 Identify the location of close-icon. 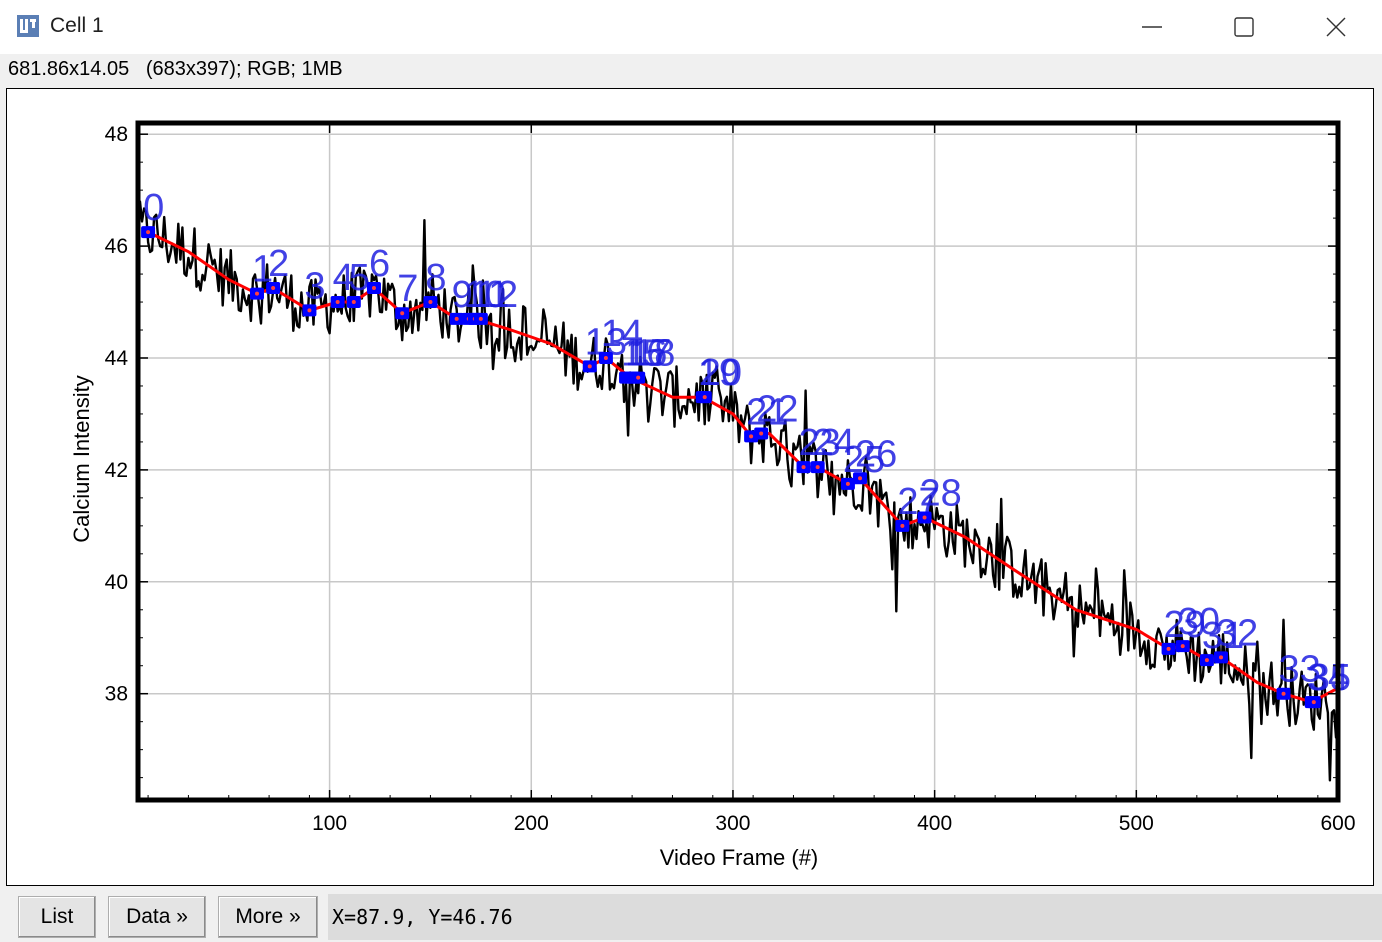
(1336, 27).